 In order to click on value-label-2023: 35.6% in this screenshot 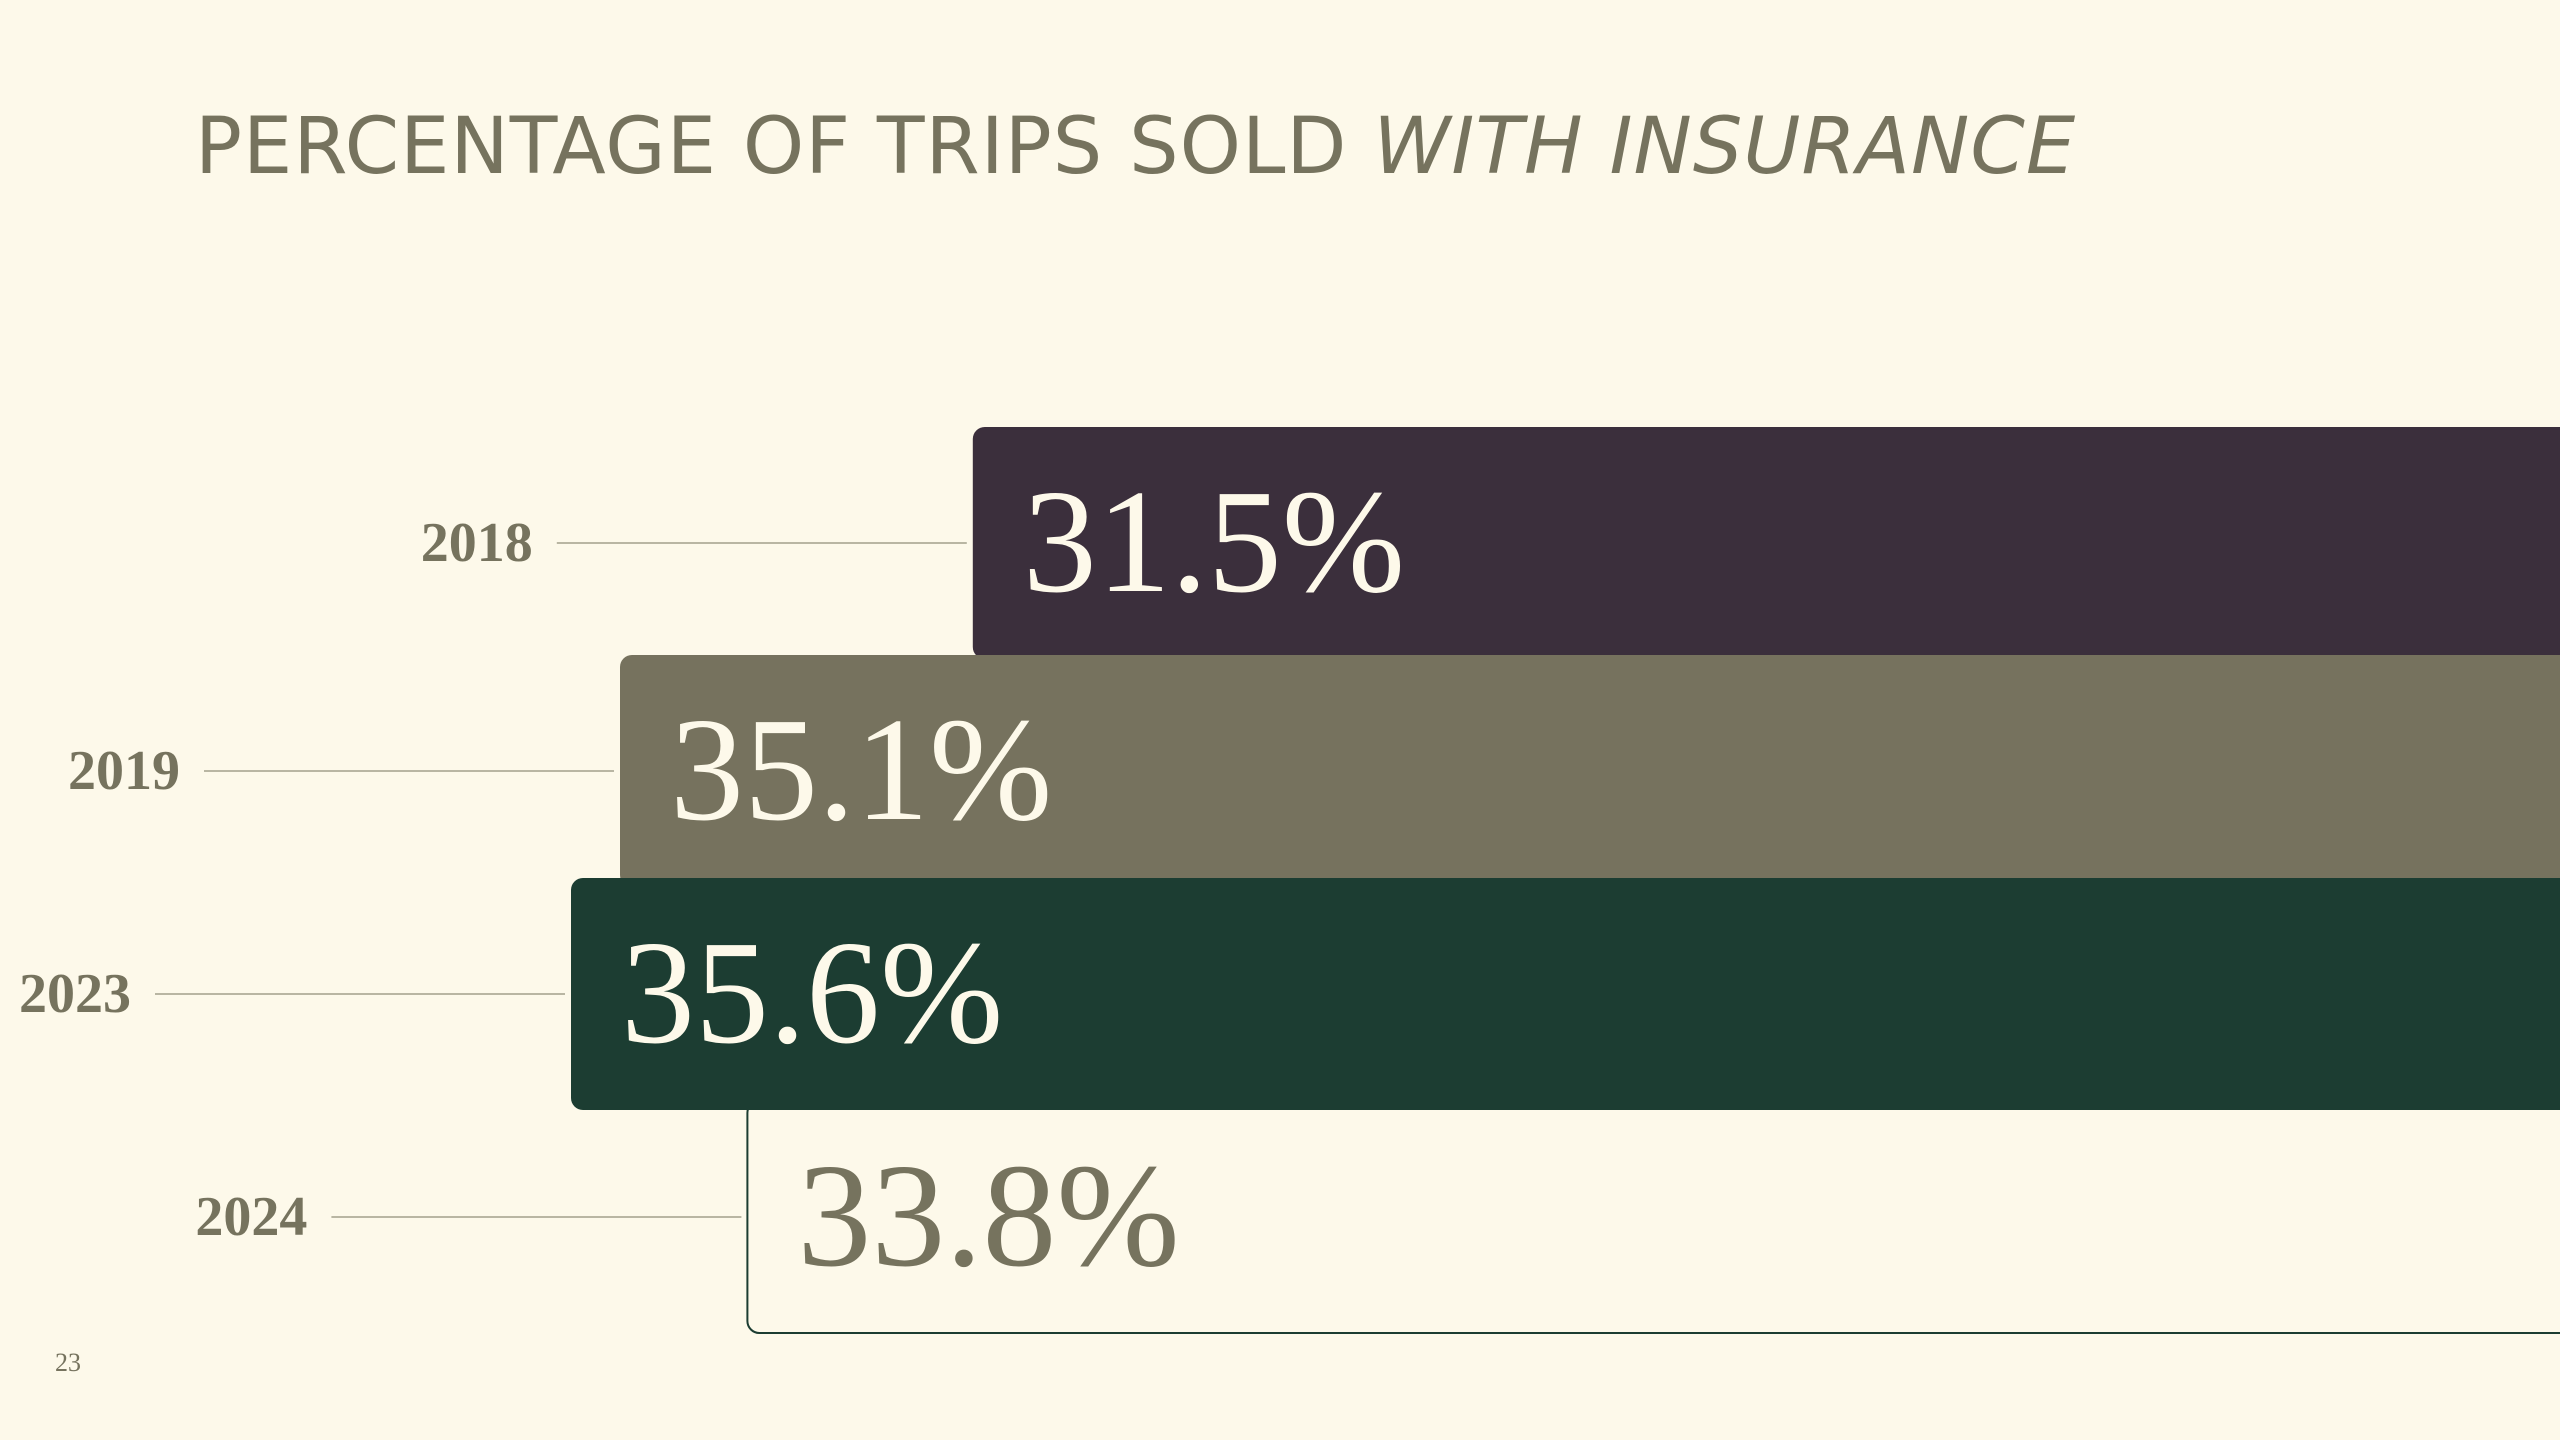, I will do `click(812, 993)`.